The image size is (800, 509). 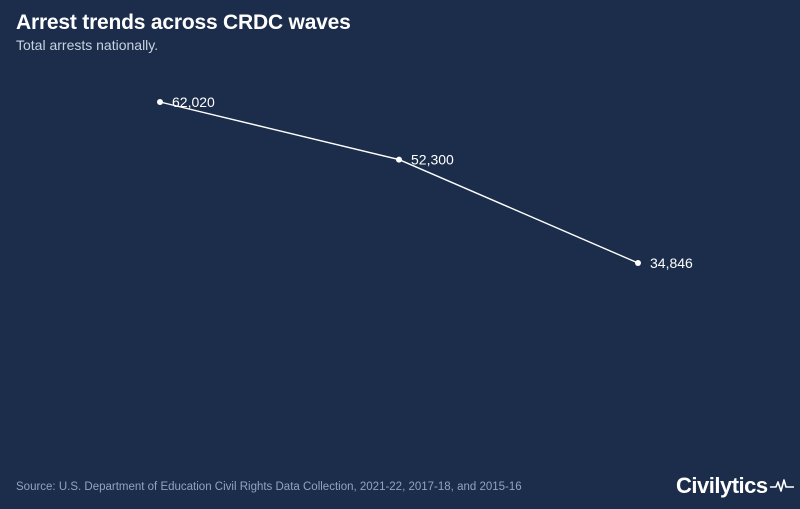 I want to click on data-label: 34,846, so click(x=671, y=263).